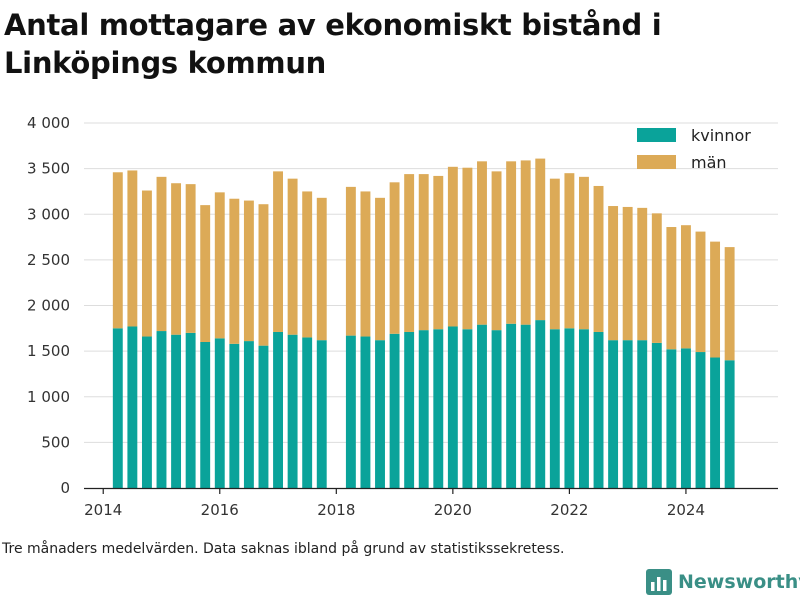 The width and height of the screenshot is (800, 600). I want to click on y-tick-label: 2 000, so click(48, 306).